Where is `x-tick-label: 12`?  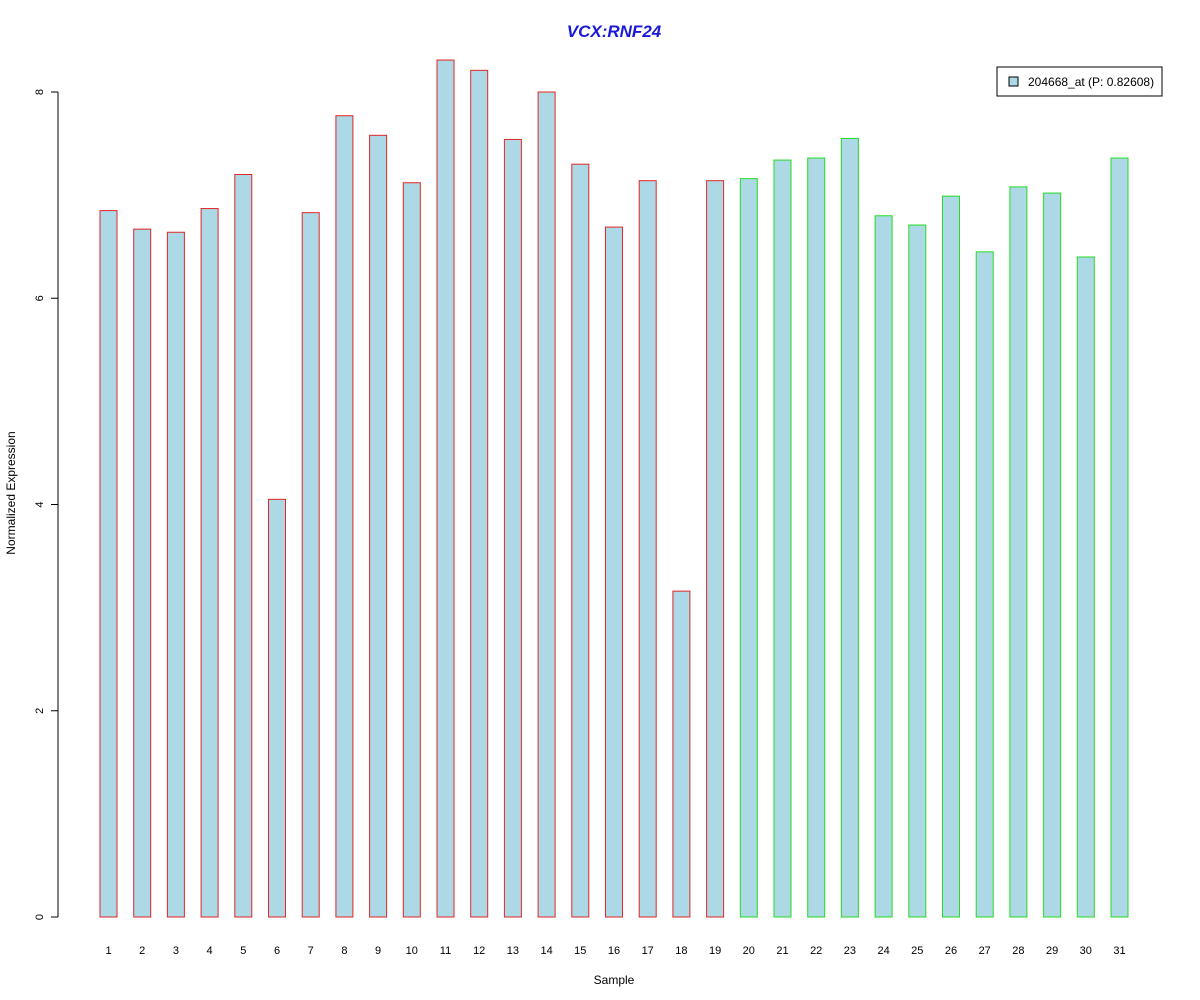 x-tick-label: 12 is located at coordinates (479, 951).